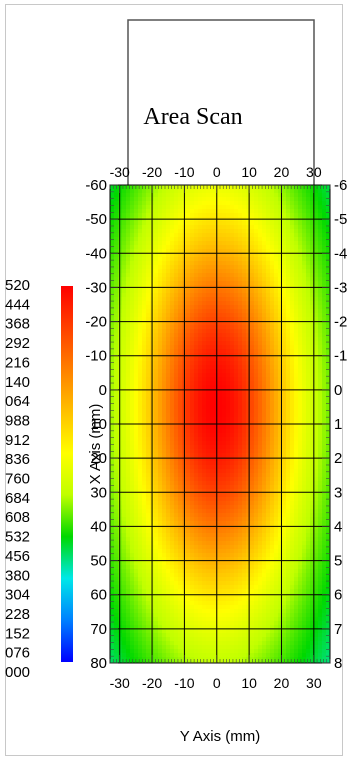 This screenshot has width=348, height=760. I want to click on y-tick-label-right: 4, so click(338, 526).